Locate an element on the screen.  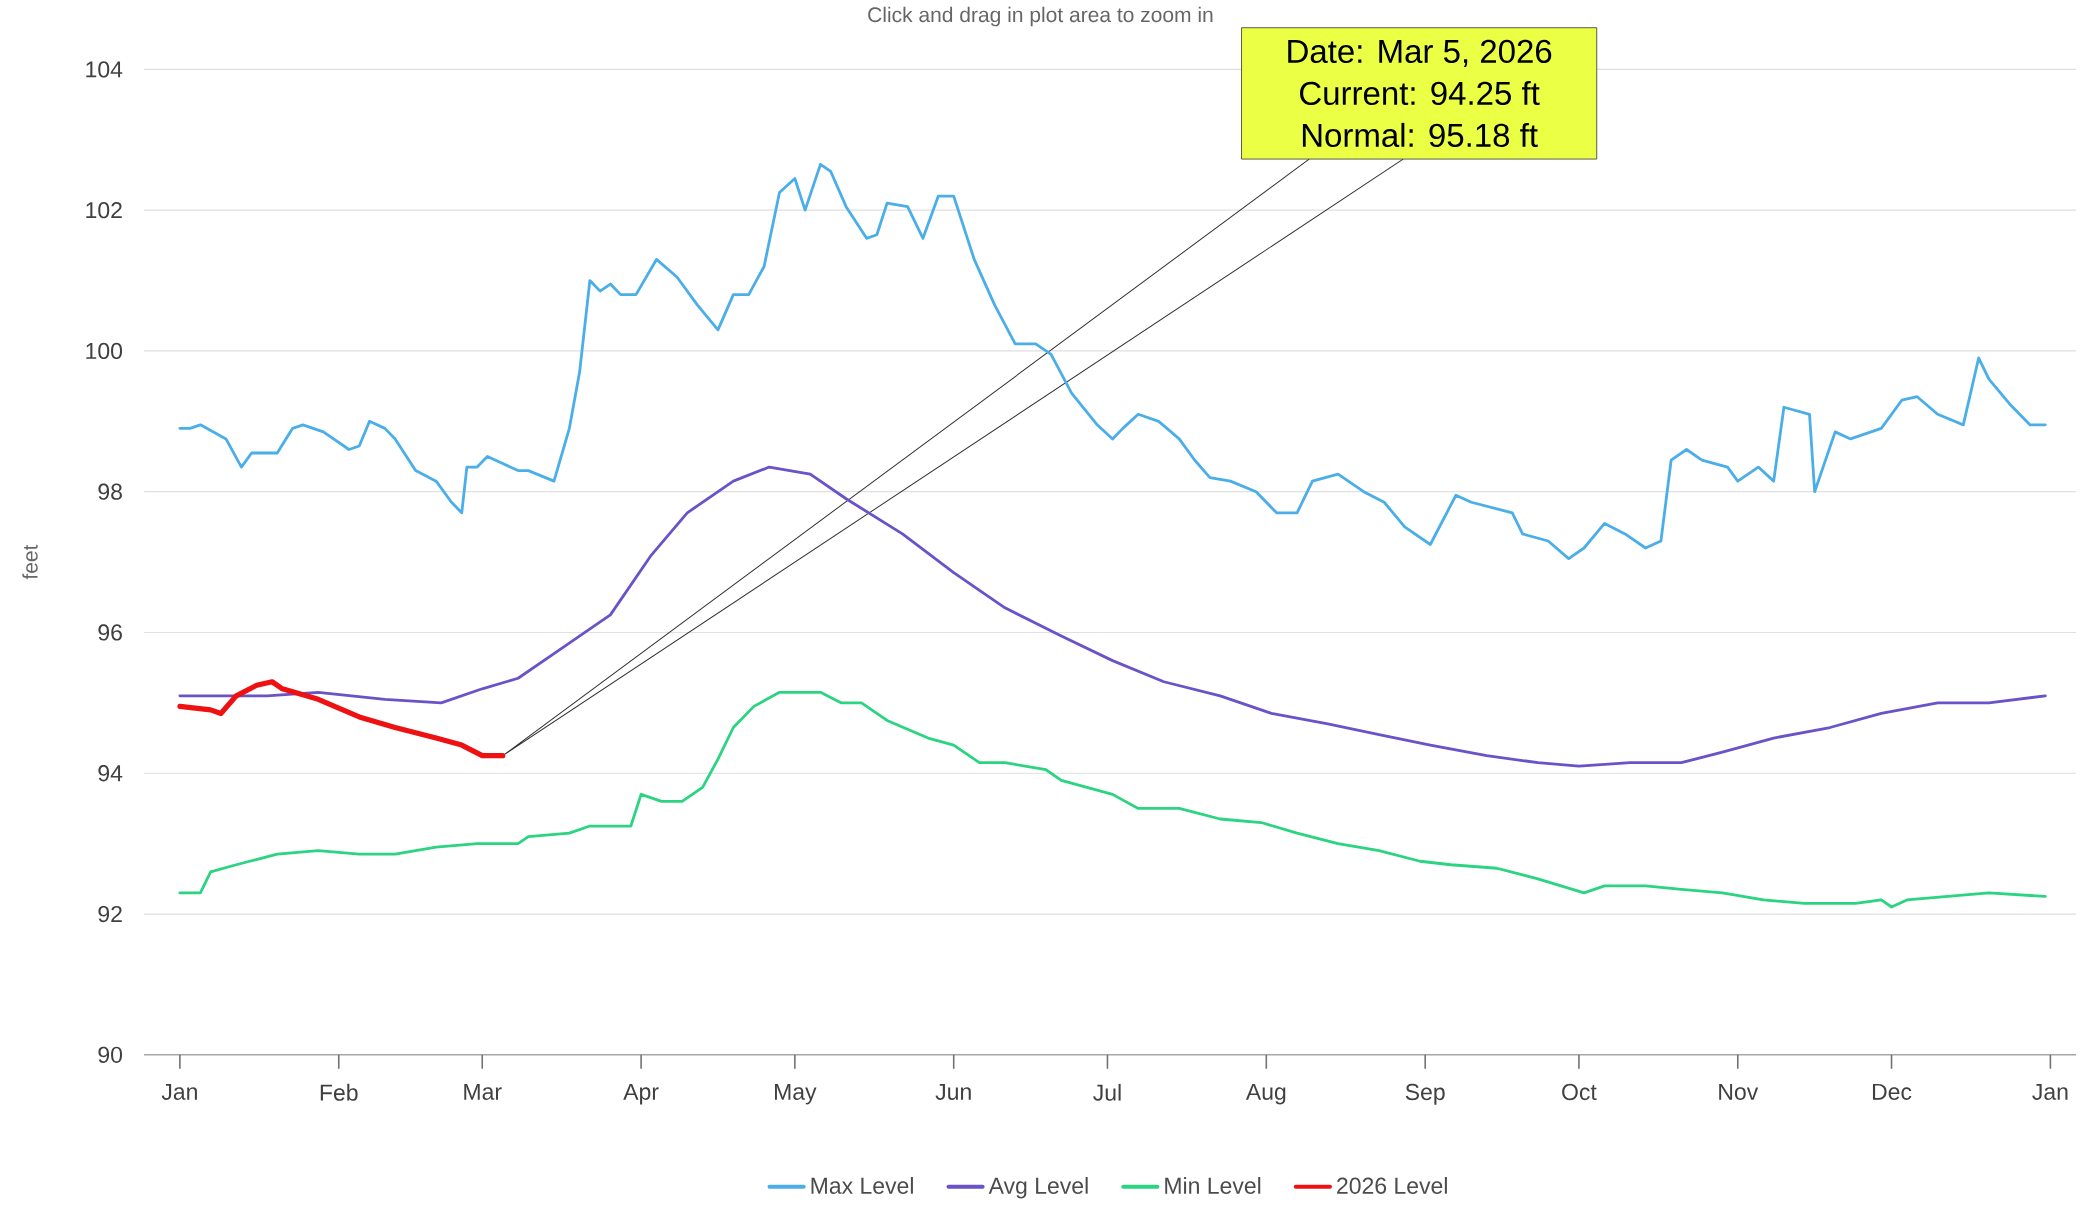
y-tick-label: 90 is located at coordinates (110, 1055).